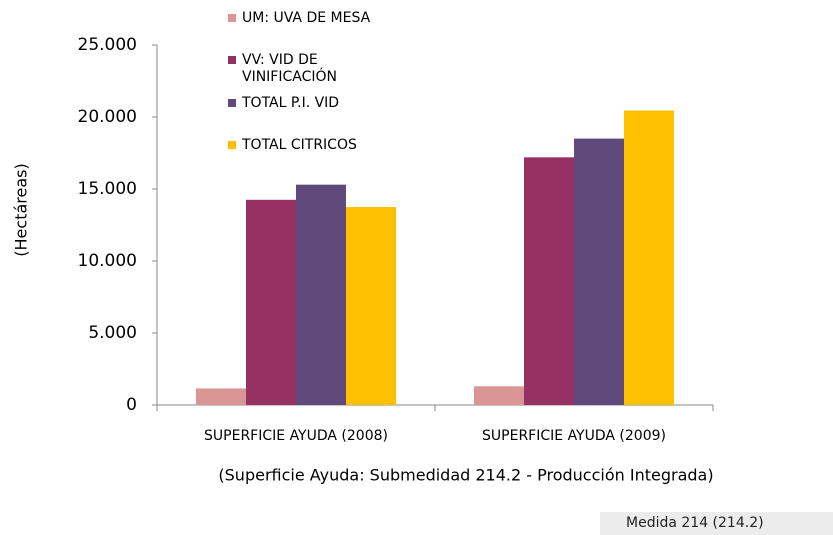 The image size is (833, 535). Describe the element at coordinates (107, 117) in the screenshot. I see `y-tick-label: 20.000` at that location.